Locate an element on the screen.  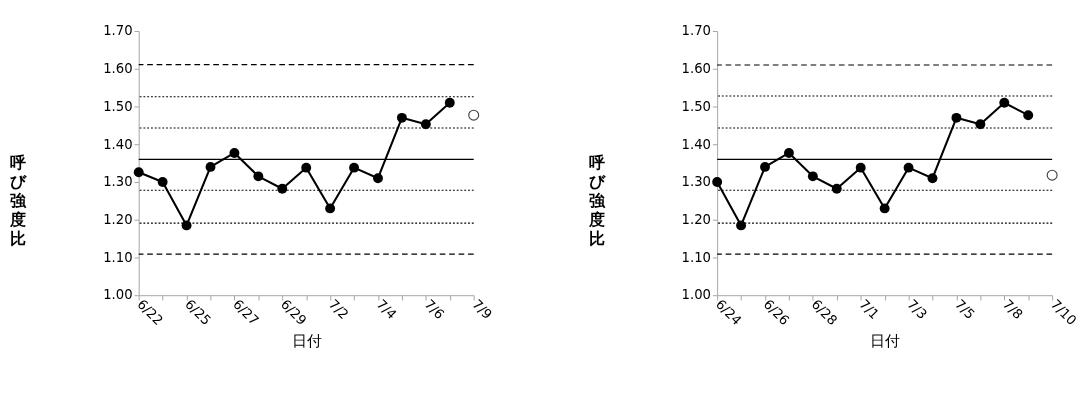
x-tick-label: 7/6 is located at coordinates (434, 309).